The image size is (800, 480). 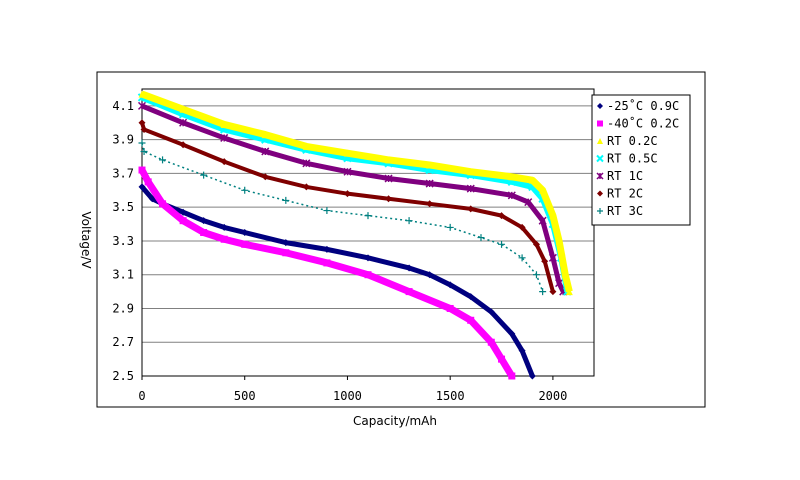 What do you see at coordinates (625, 176) in the screenshot?
I see `legend-label: RT 1C` at bounding box center [625, 176].